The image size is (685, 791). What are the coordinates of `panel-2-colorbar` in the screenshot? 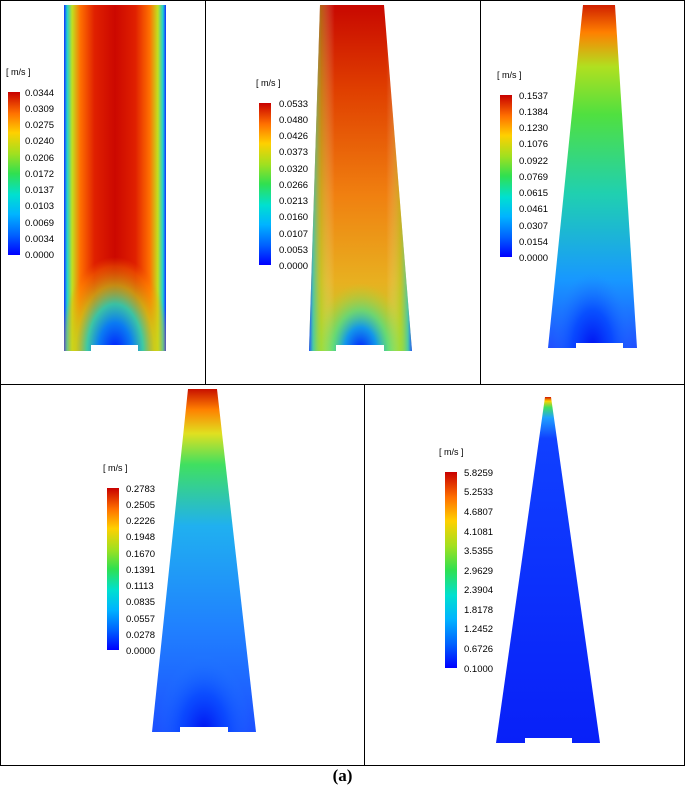 It's located at (265, 184).